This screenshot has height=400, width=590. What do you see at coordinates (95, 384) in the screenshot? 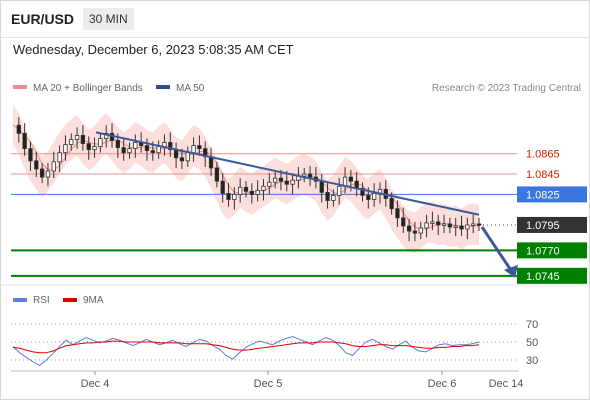
I see `time-tick-label: Dec 4` at bounding box center [95, 384].